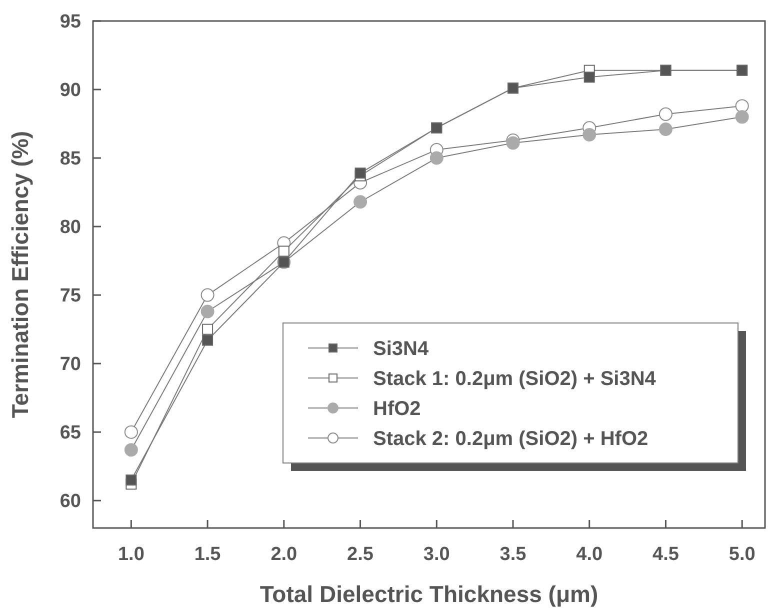 Image resolution: width=776 pixels, height=612 pixels. Describe the element at coordinates (131, 554) in the screenshot. I see `x-tick-label: 1.0` at that location.